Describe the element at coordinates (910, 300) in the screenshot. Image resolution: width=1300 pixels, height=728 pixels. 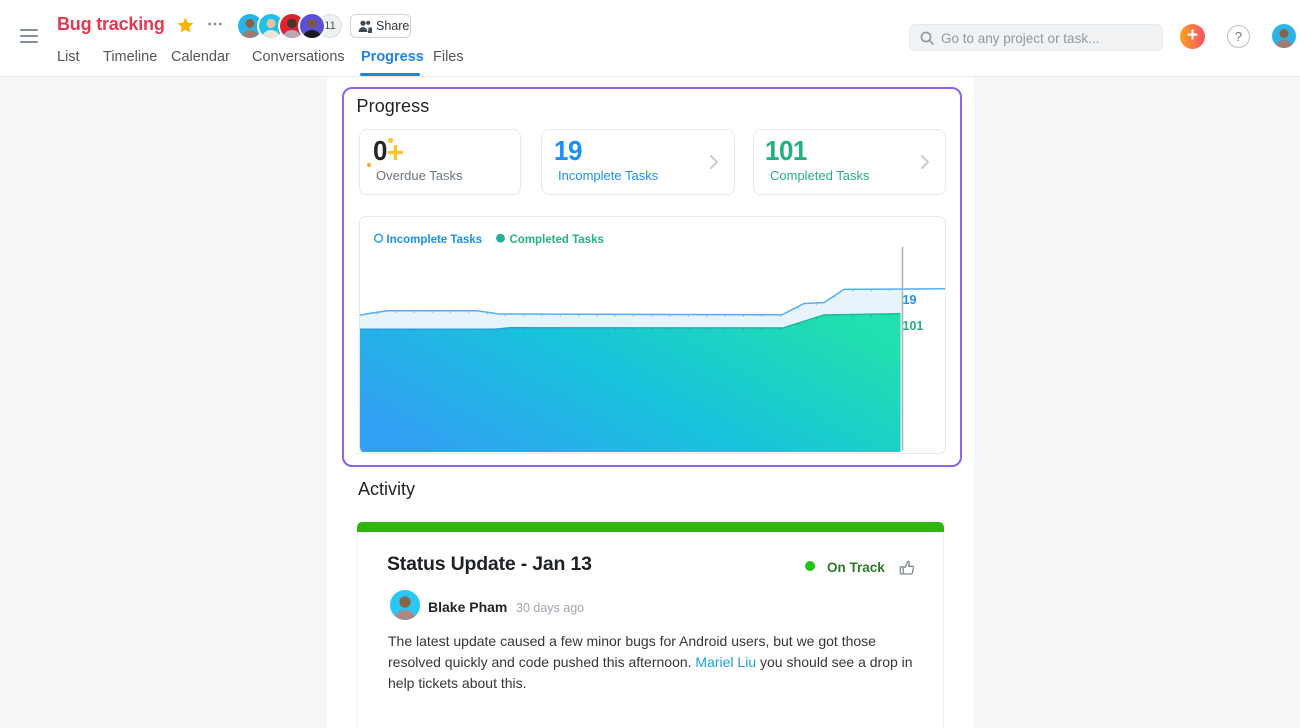
I see `svg-text: 19` at that location.